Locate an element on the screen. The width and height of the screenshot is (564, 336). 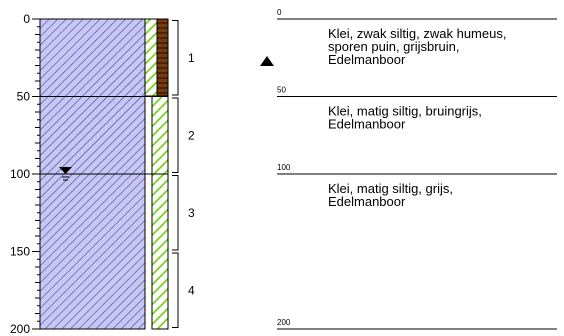
layer-top-label: 50 is located at coordinates (281, 90).